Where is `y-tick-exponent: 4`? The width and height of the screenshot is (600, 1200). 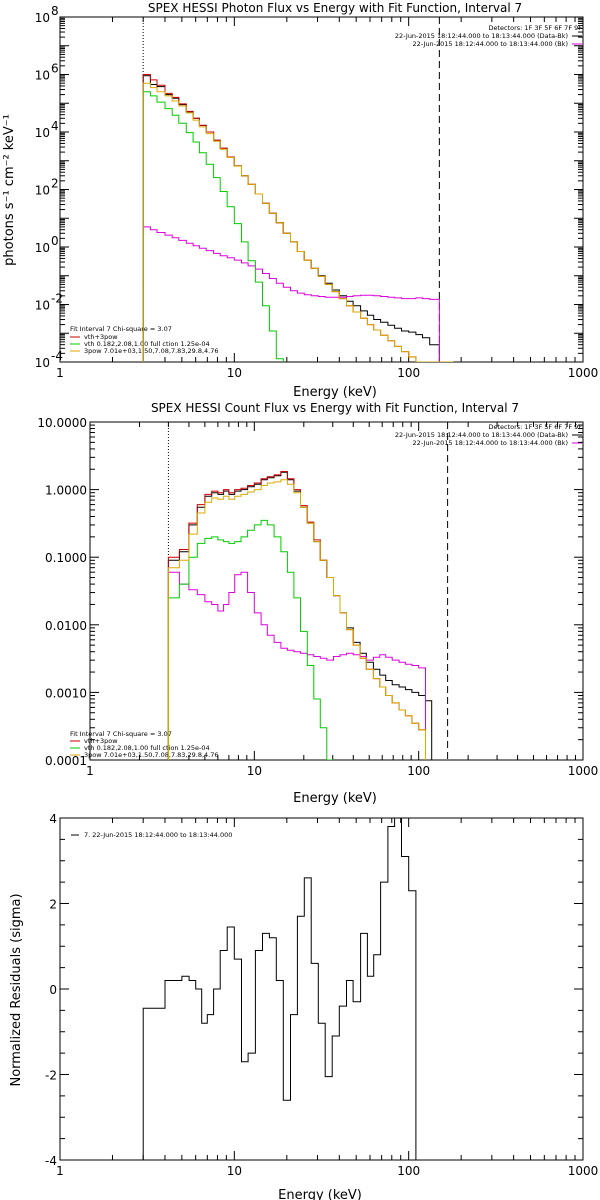 y-tick-exponent: 4 is located at coordinates (55, 126).